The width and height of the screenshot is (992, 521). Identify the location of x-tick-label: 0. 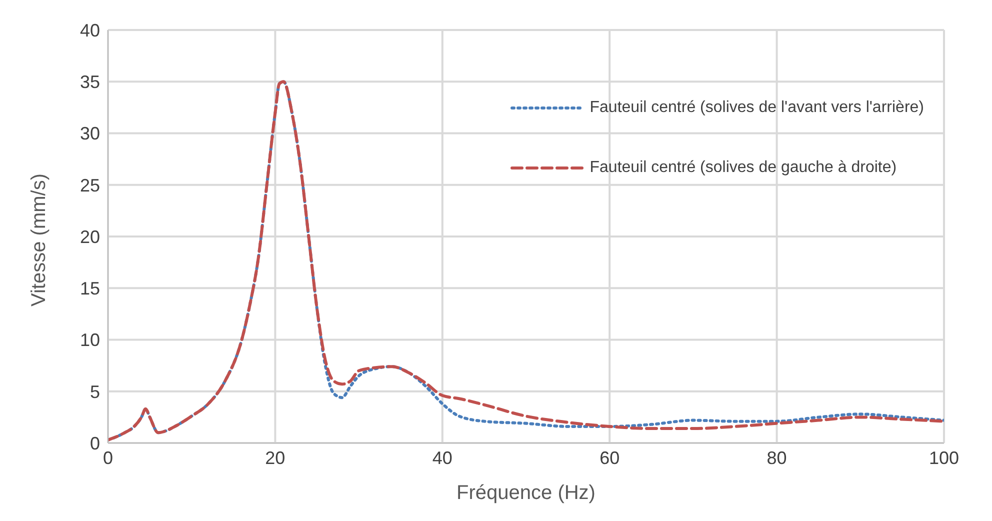
(108, 458).